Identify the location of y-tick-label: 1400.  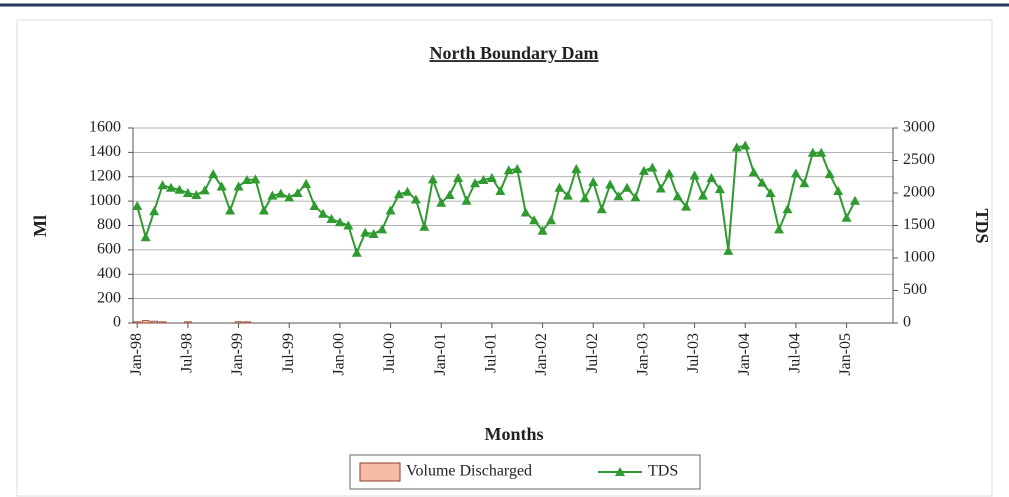
(105, 151).